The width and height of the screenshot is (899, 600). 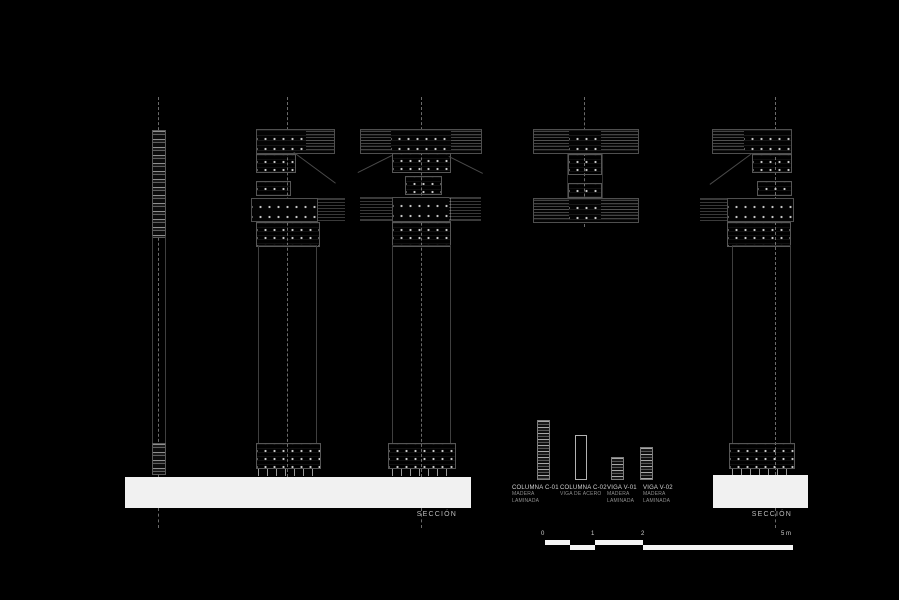 I want to click on diagonal-brace-left, so click(x=374, y=164).